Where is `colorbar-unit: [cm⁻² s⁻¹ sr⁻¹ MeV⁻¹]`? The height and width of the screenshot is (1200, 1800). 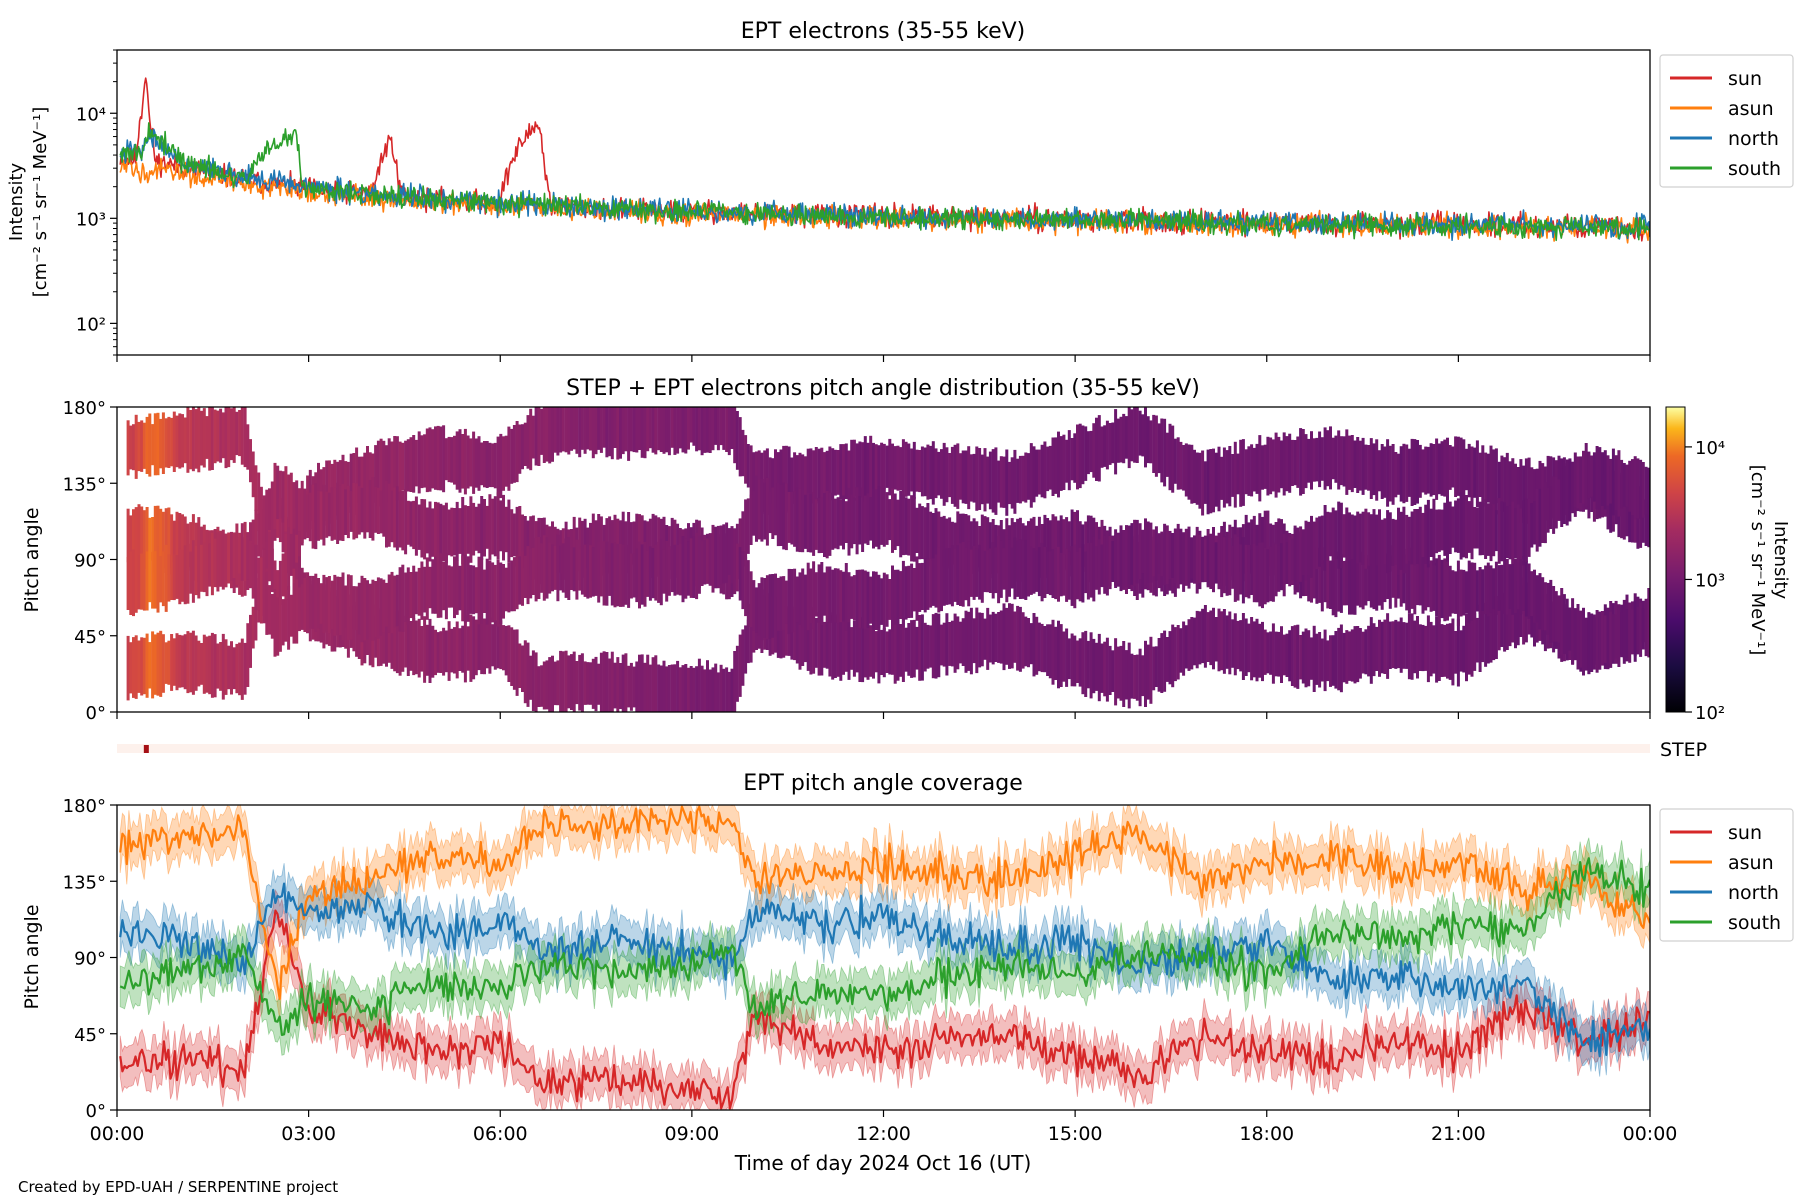 colorbar-unit: [cm⁻² s⁻¹ sr⁻¹ MeV⁻¹] is located at coordinates (1757, 560).